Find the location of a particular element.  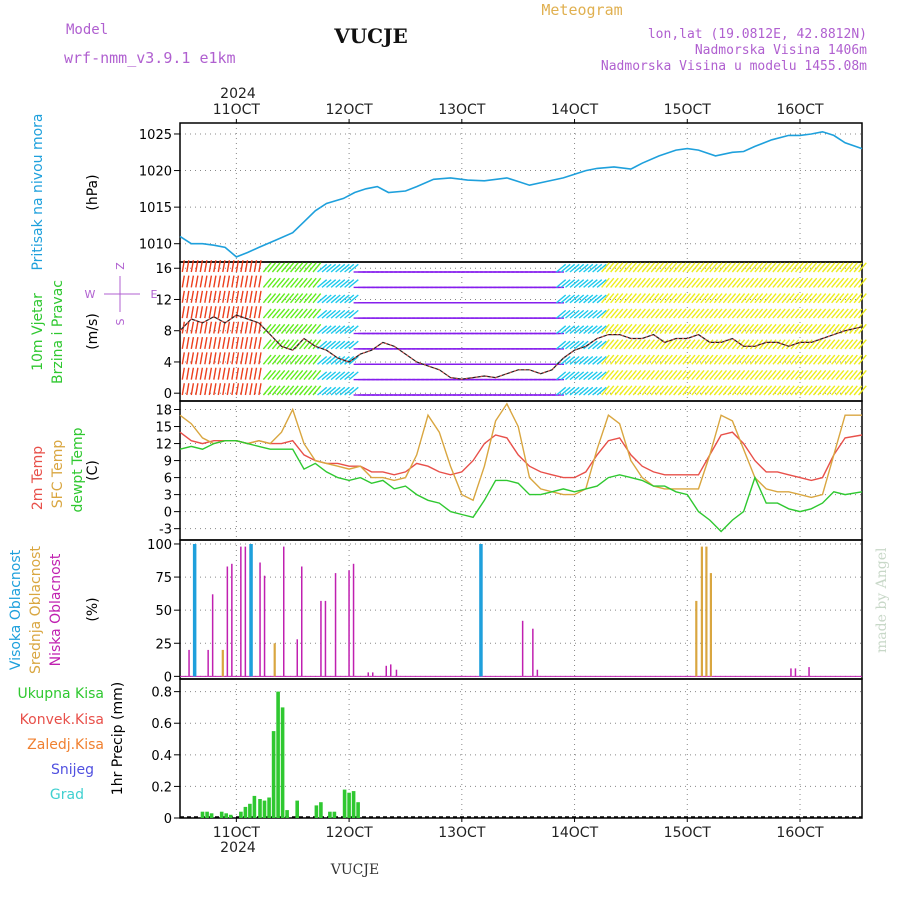

mid-cloud-bar is located at coordinates (274, 660).